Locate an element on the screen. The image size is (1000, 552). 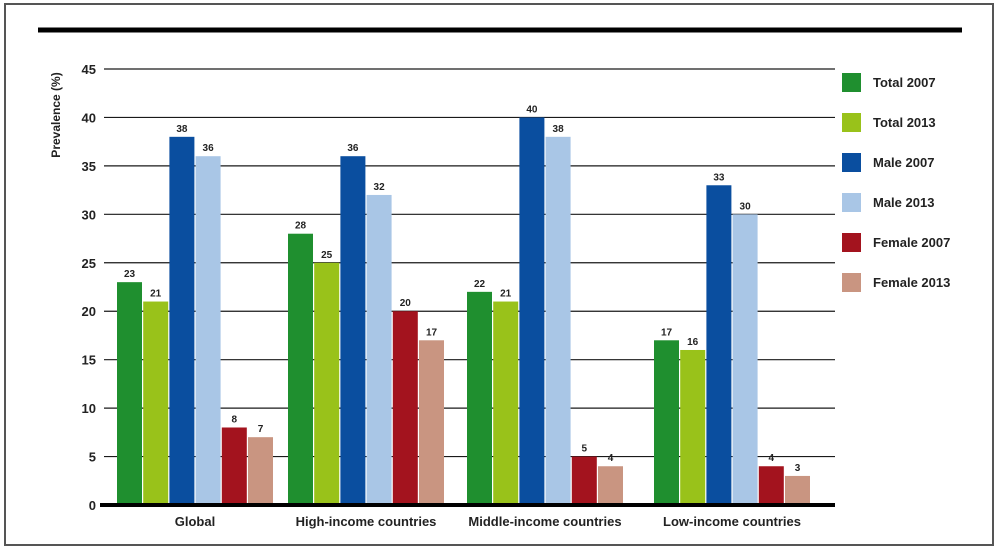
y-axis-title: Prevalence (%) is located at coordinates (56, 114).